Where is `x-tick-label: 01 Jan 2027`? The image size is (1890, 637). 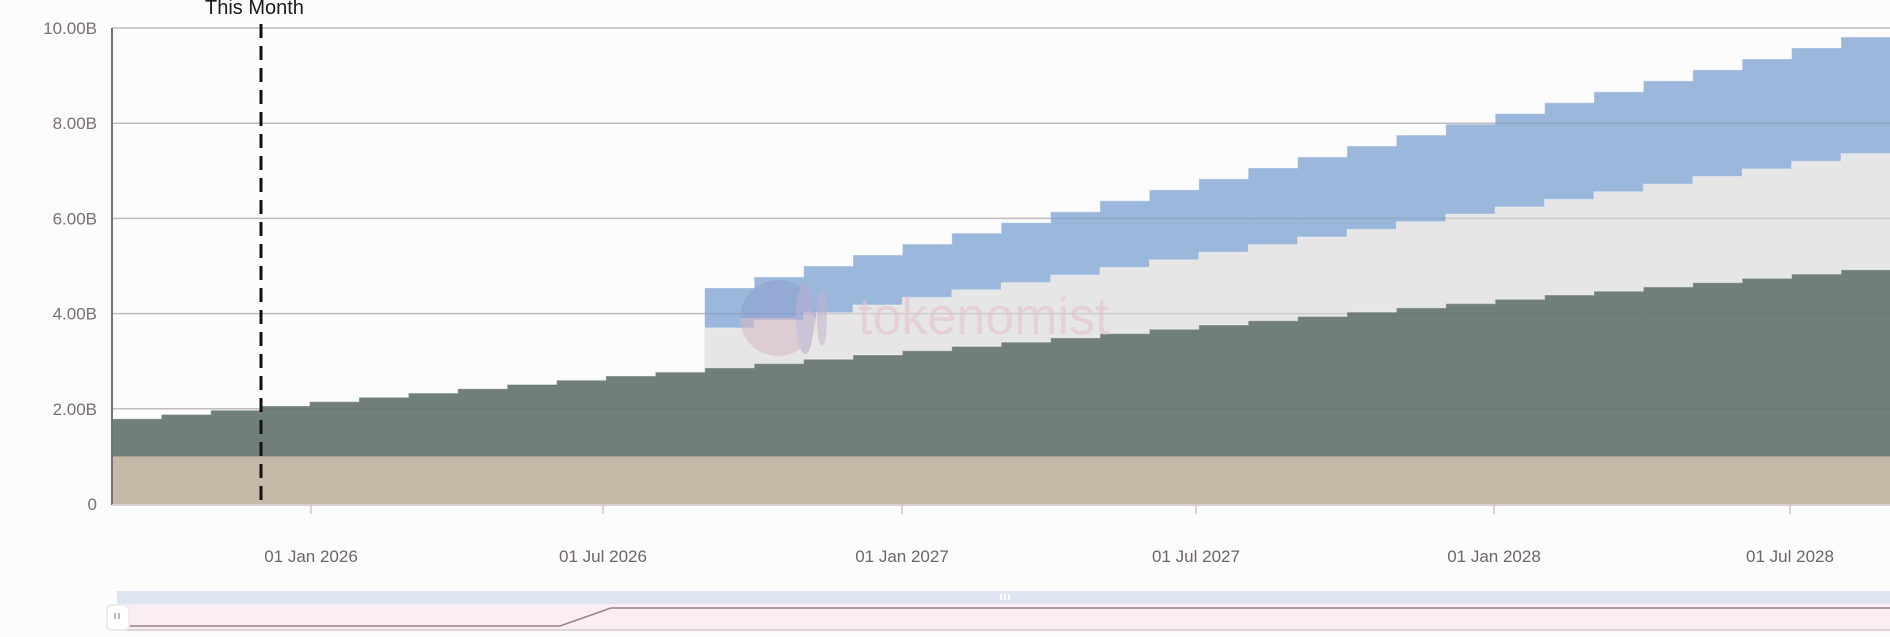 x-tick-label: 01 Jan 2027 is located at coordinates (902, 556).